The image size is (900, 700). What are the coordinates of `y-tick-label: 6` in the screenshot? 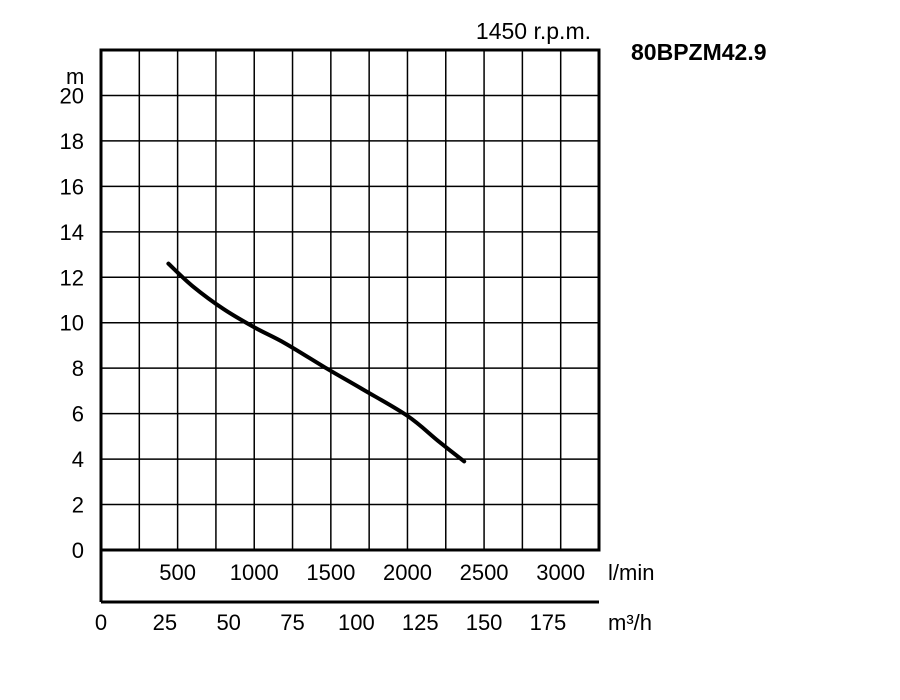 It's located at (78, 414).